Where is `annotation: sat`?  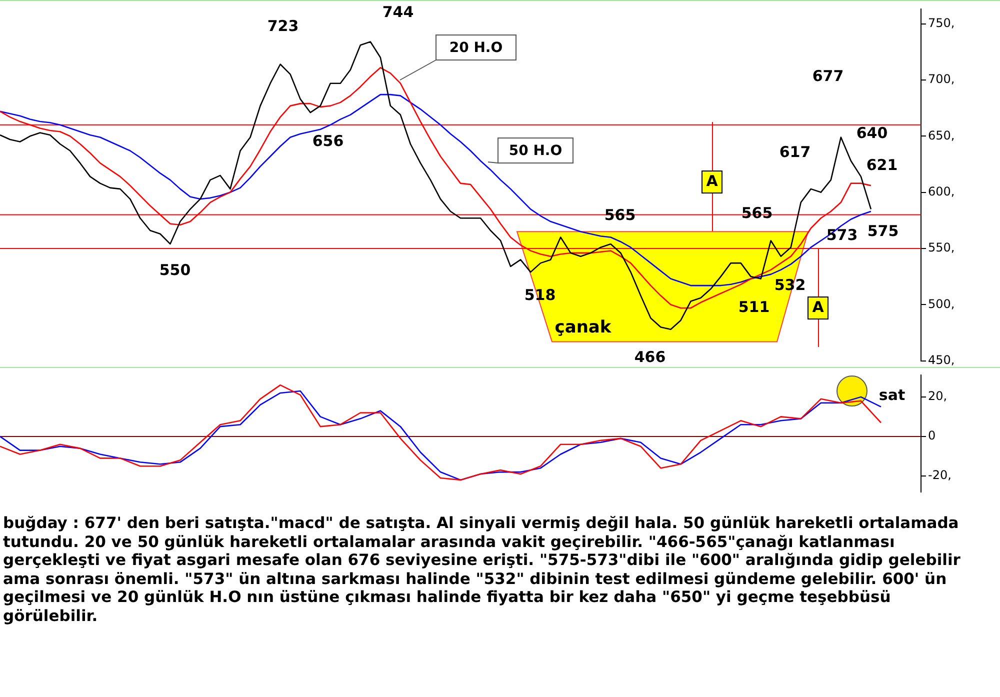 annotation: sat is located at coordinates (892, 395).